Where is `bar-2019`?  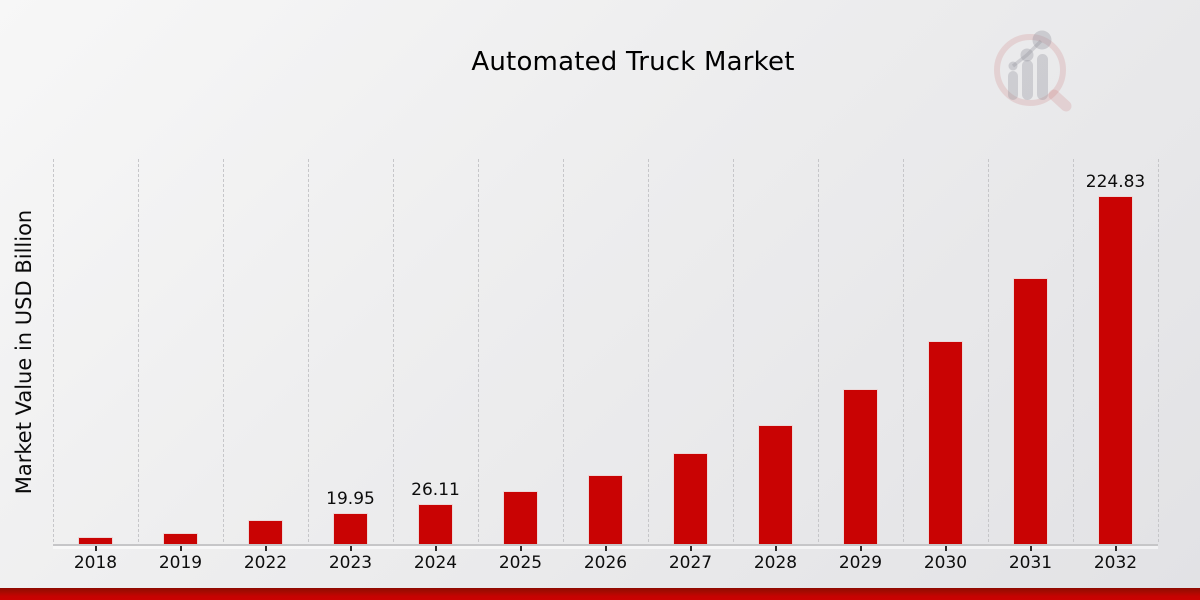
bar-2019 is located at coordinates (180, 538).